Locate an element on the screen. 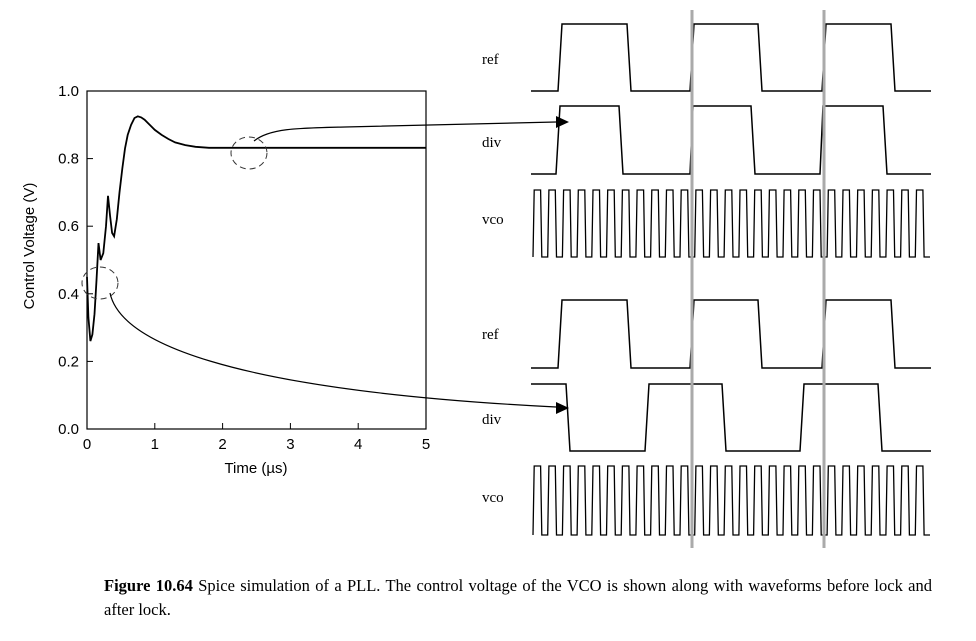 This screenshot has height=641, width=976. y-tick-label: 0.0 is located at coordinates (68, 429).